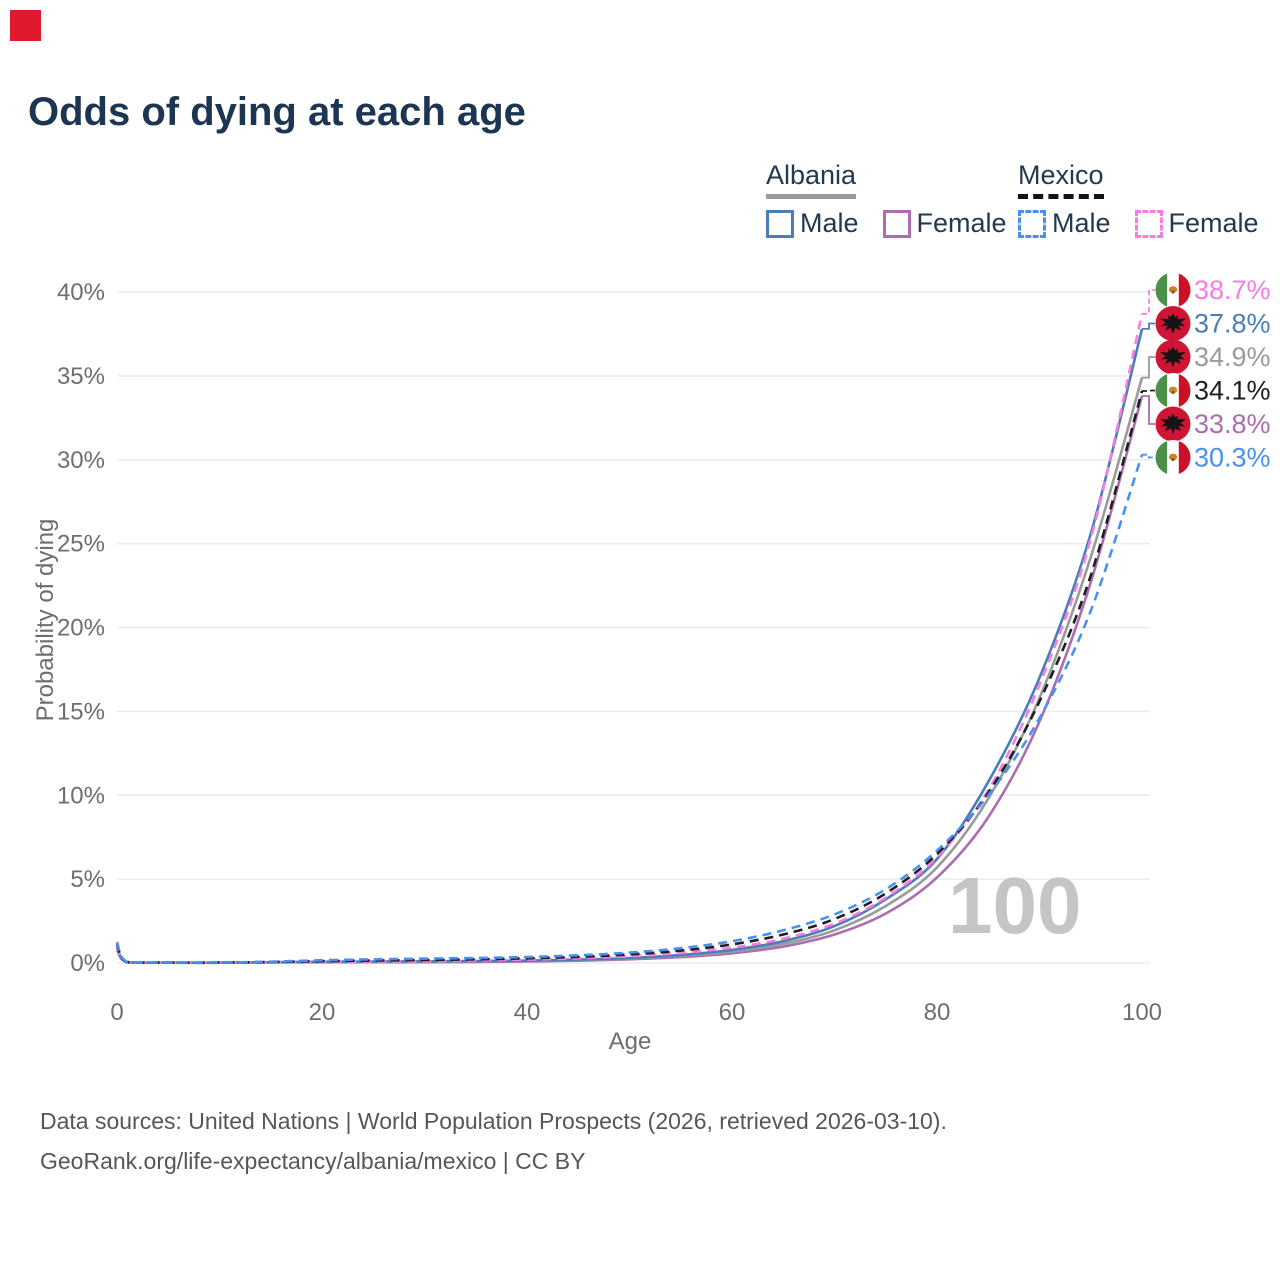 The width and height of the screenshot is (1280, 1280). What do you see at coordinates (81, 544) in the screenshot?
I see `y-tick-label: 25%` at bounding box center [81, 544].